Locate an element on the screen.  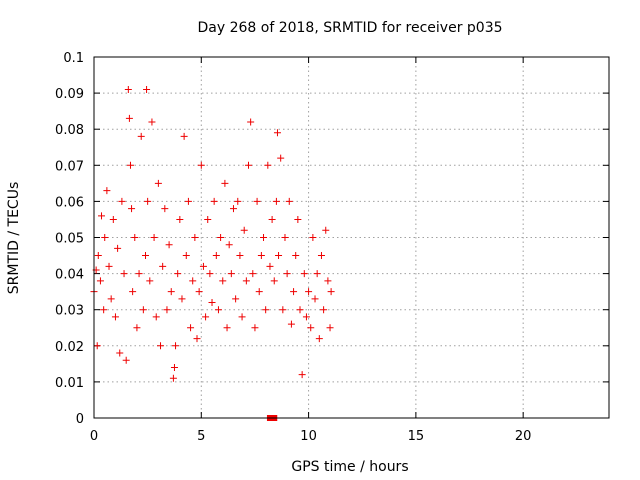
y-tick-label: 0.05 is located at coordinates (69, 239).